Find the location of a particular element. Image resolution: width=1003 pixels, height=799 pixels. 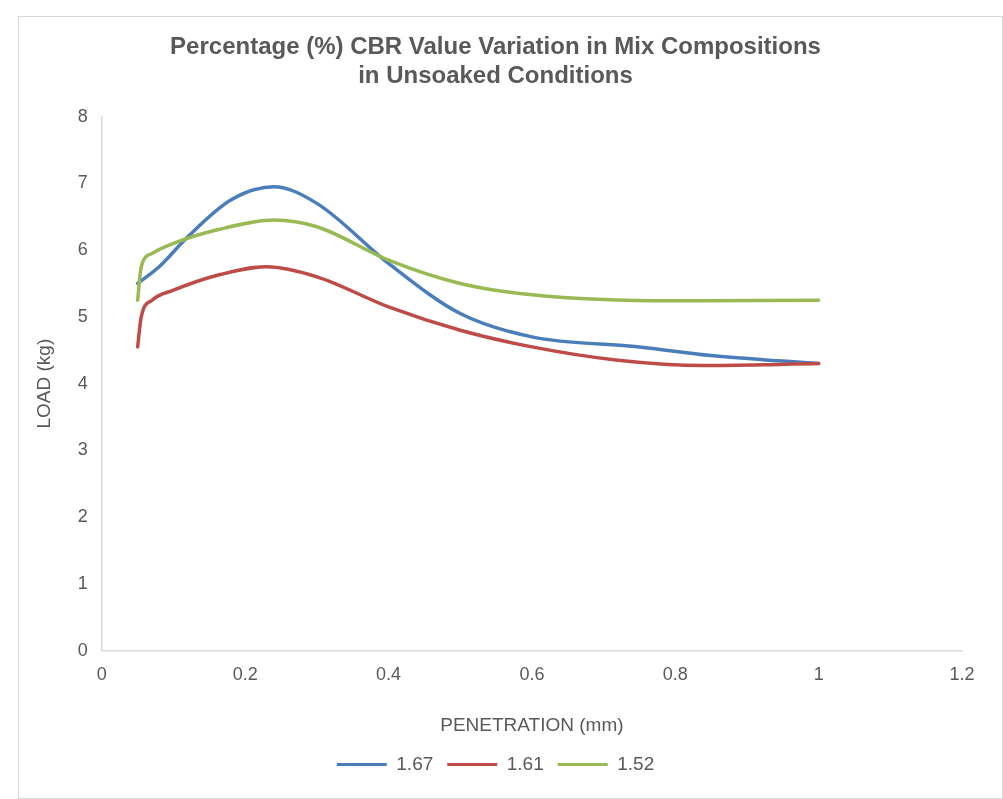

y-tick-label: 7 is located at coordinates (82, 182).